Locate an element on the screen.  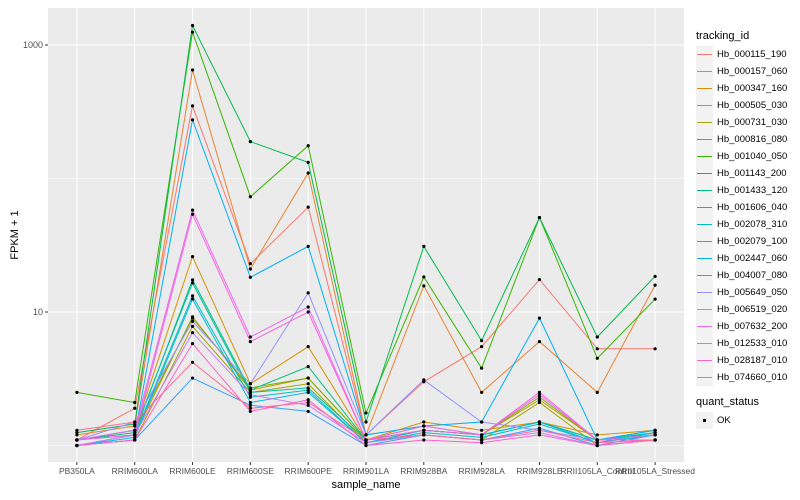
x-tick-label: RRIM600SE is located at coordinates (251, 471).